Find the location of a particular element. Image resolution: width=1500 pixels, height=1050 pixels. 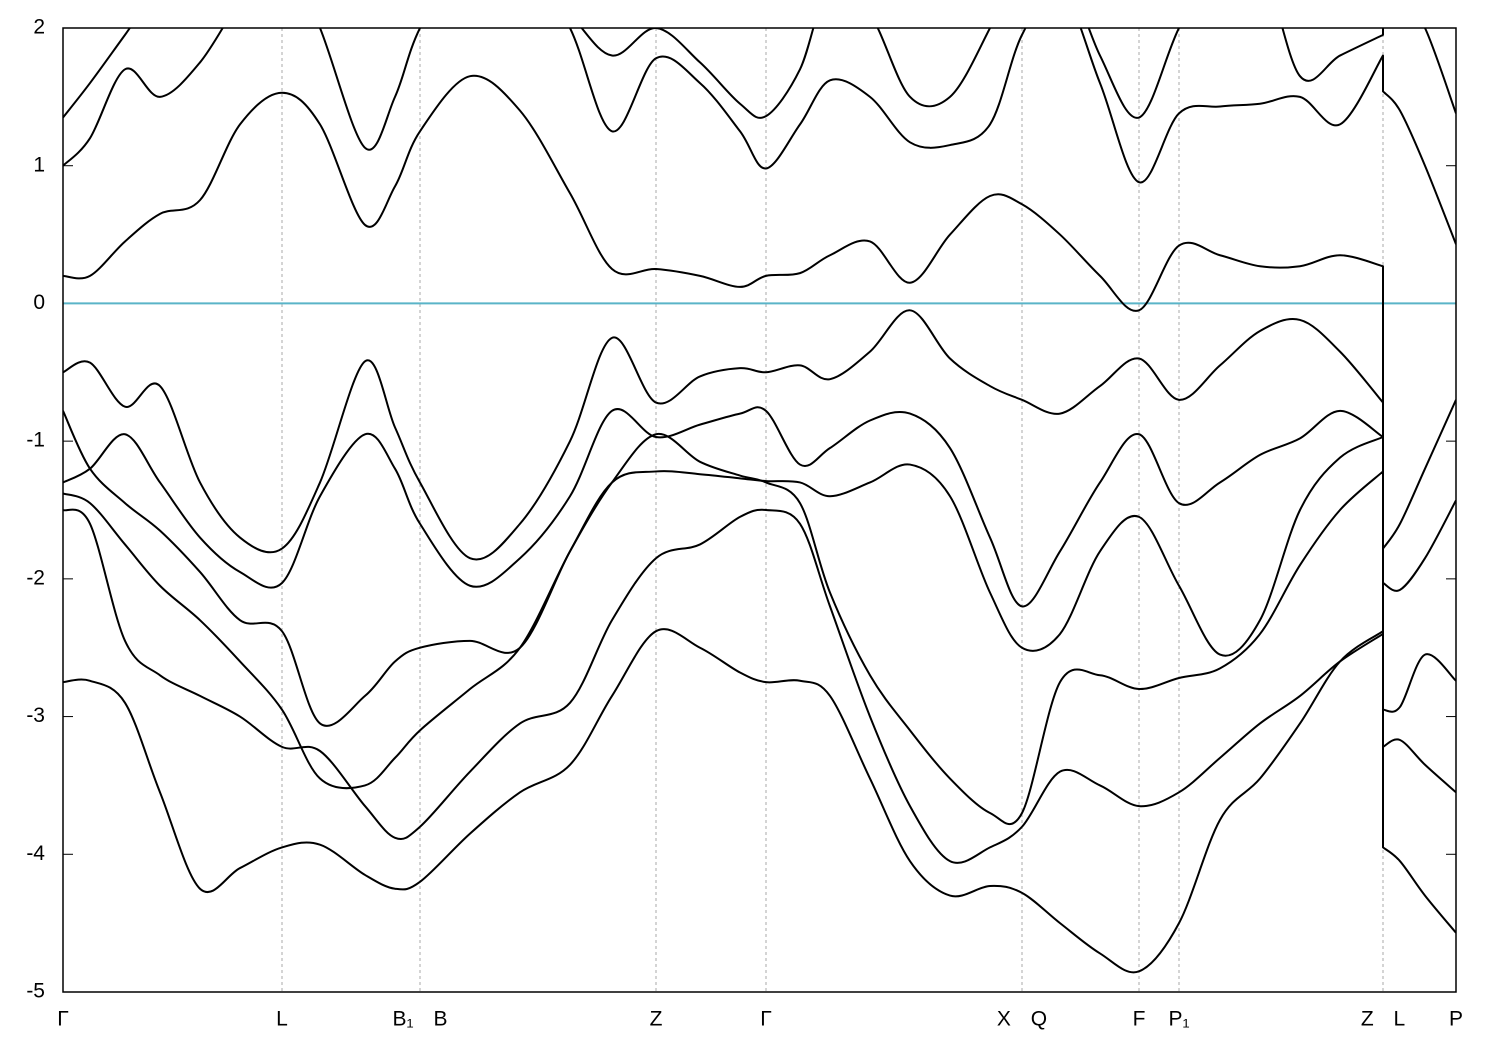

band-line is located at coordinates (759, 73).